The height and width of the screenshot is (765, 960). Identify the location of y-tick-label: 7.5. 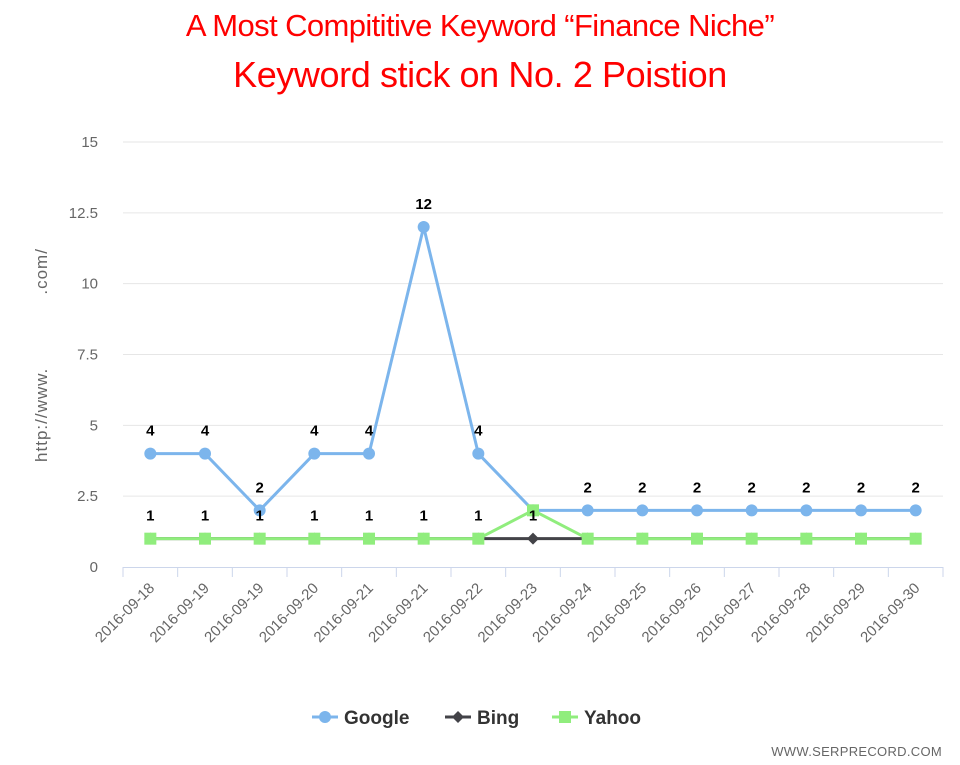
(87, 355).